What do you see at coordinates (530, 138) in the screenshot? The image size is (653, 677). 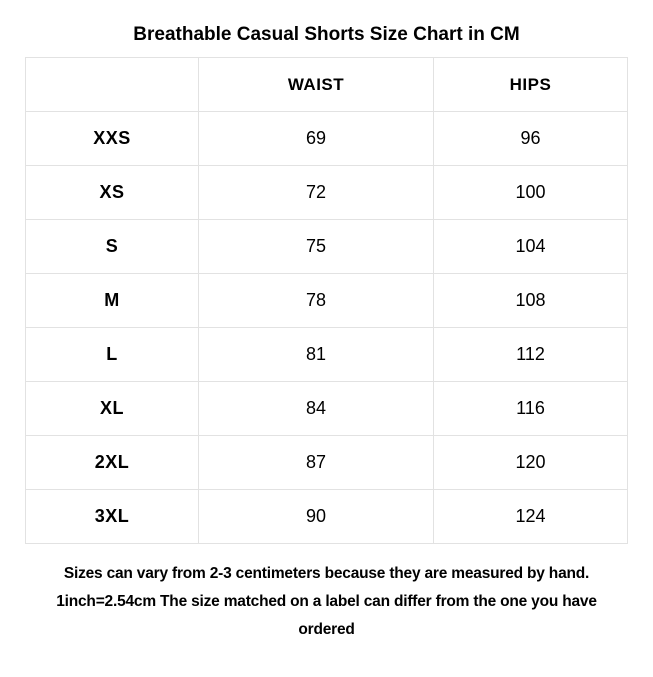 I see `hips-cell: 96` at bounding box center [530, 138].